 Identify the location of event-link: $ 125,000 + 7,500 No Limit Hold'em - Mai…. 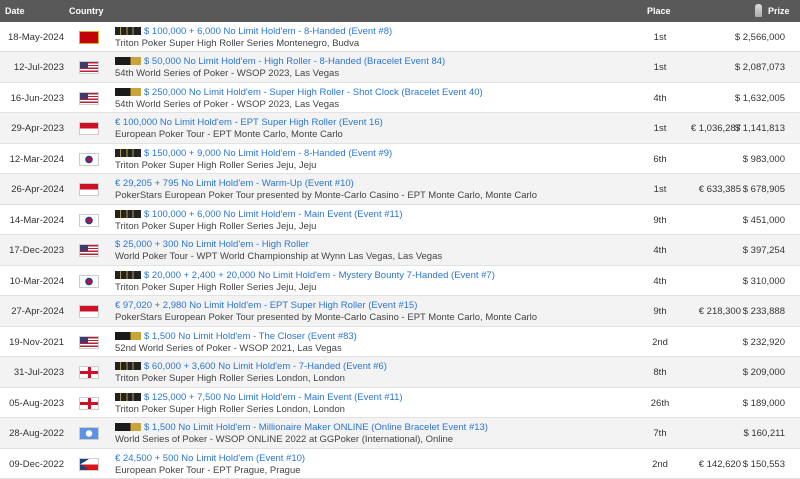
(273, 397).